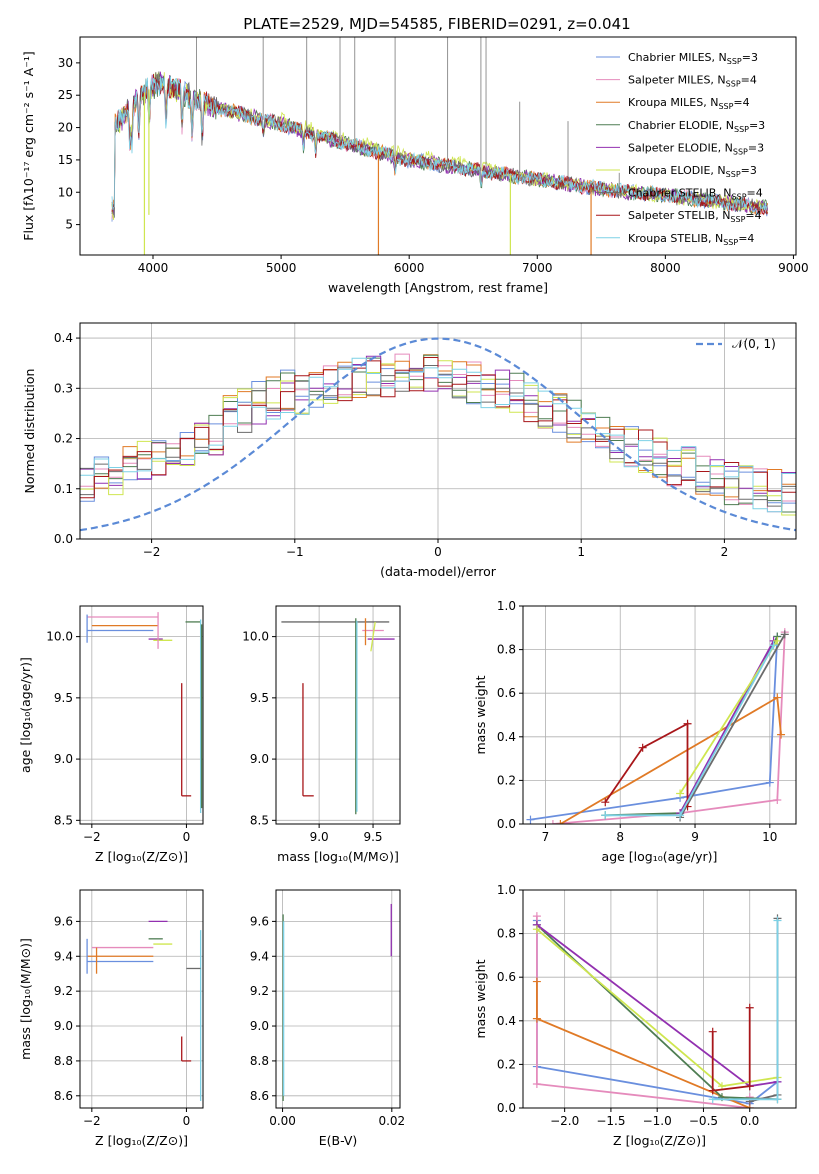 The height and width of the screenshot is (1174, 819). I want to click on x-tick-label: 7, so click(546, 837).